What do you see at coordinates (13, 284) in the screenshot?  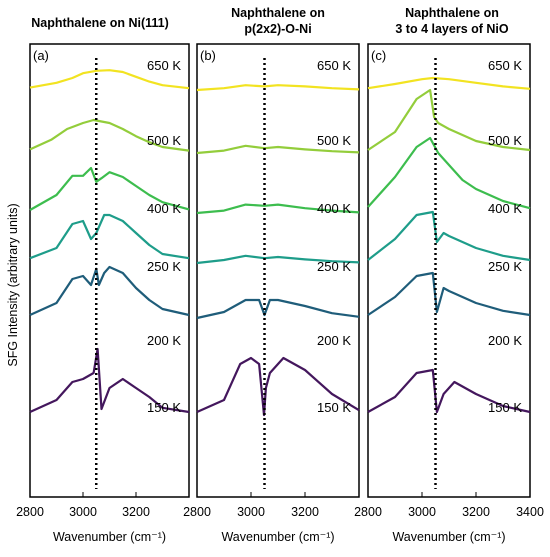 I see `y-axis-label: SFG Intensity (arbitrary units)` at bounding box center [13, 284].